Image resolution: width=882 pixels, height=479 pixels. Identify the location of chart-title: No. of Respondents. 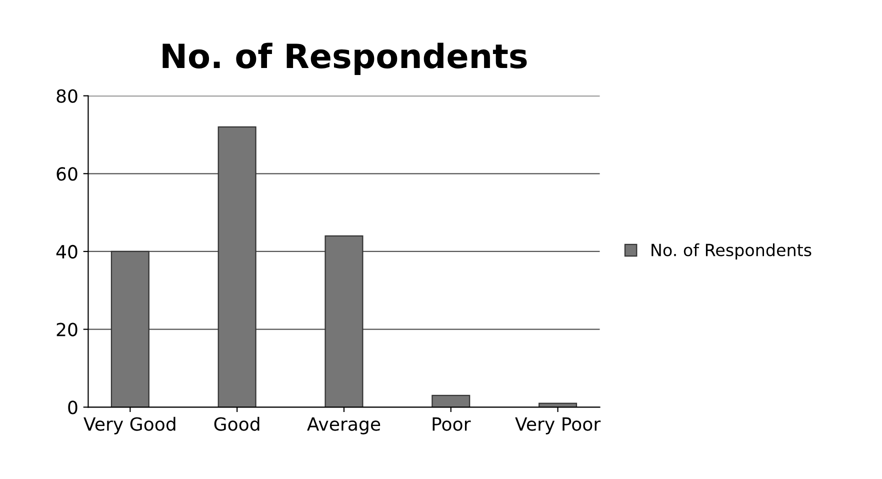
(344, 58).